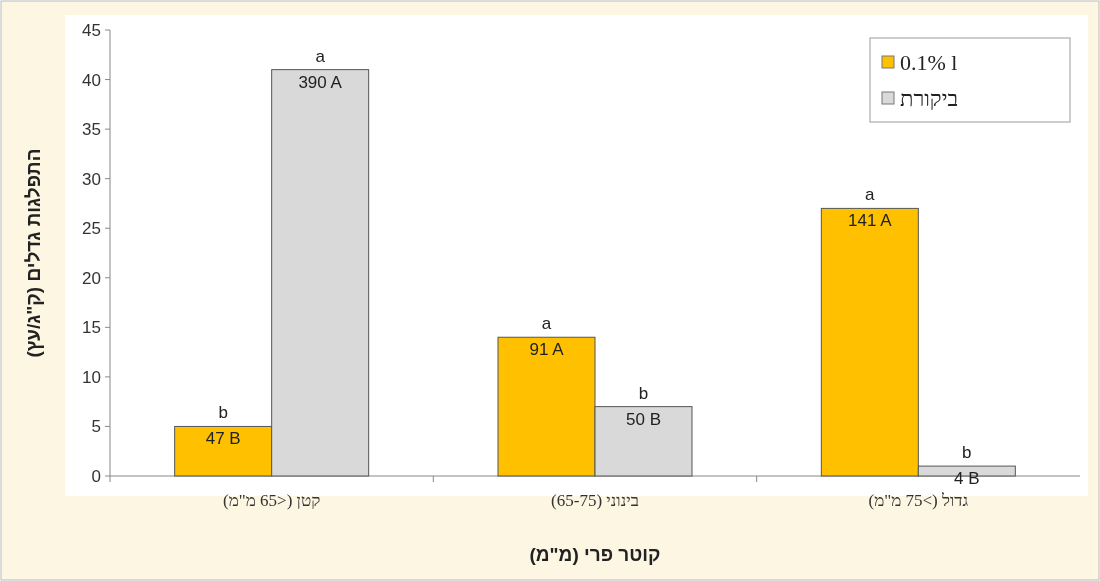 This screenshot has width=1100, height=581. I want to click on x-tick-label: קטן (<65 מ"מ), so click(272, 500).